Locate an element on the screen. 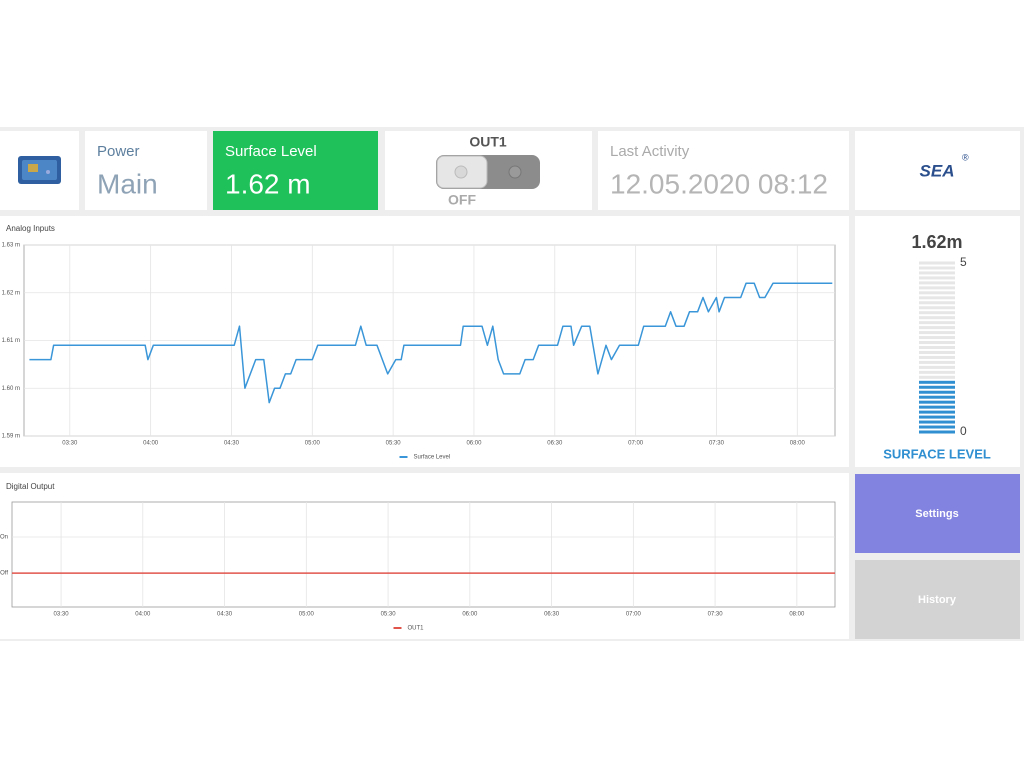 This screenshot has height=768, width=1024. y-tick-label: 1.60 m is located at coordinates (11, 389).